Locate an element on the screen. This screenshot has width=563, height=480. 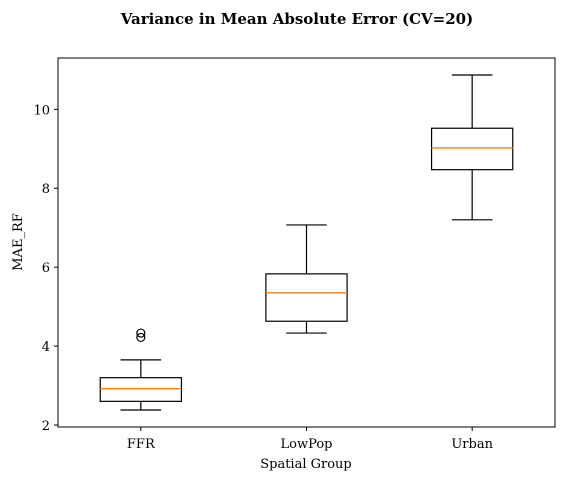
box-ffr is located at coordinates (141, 369).